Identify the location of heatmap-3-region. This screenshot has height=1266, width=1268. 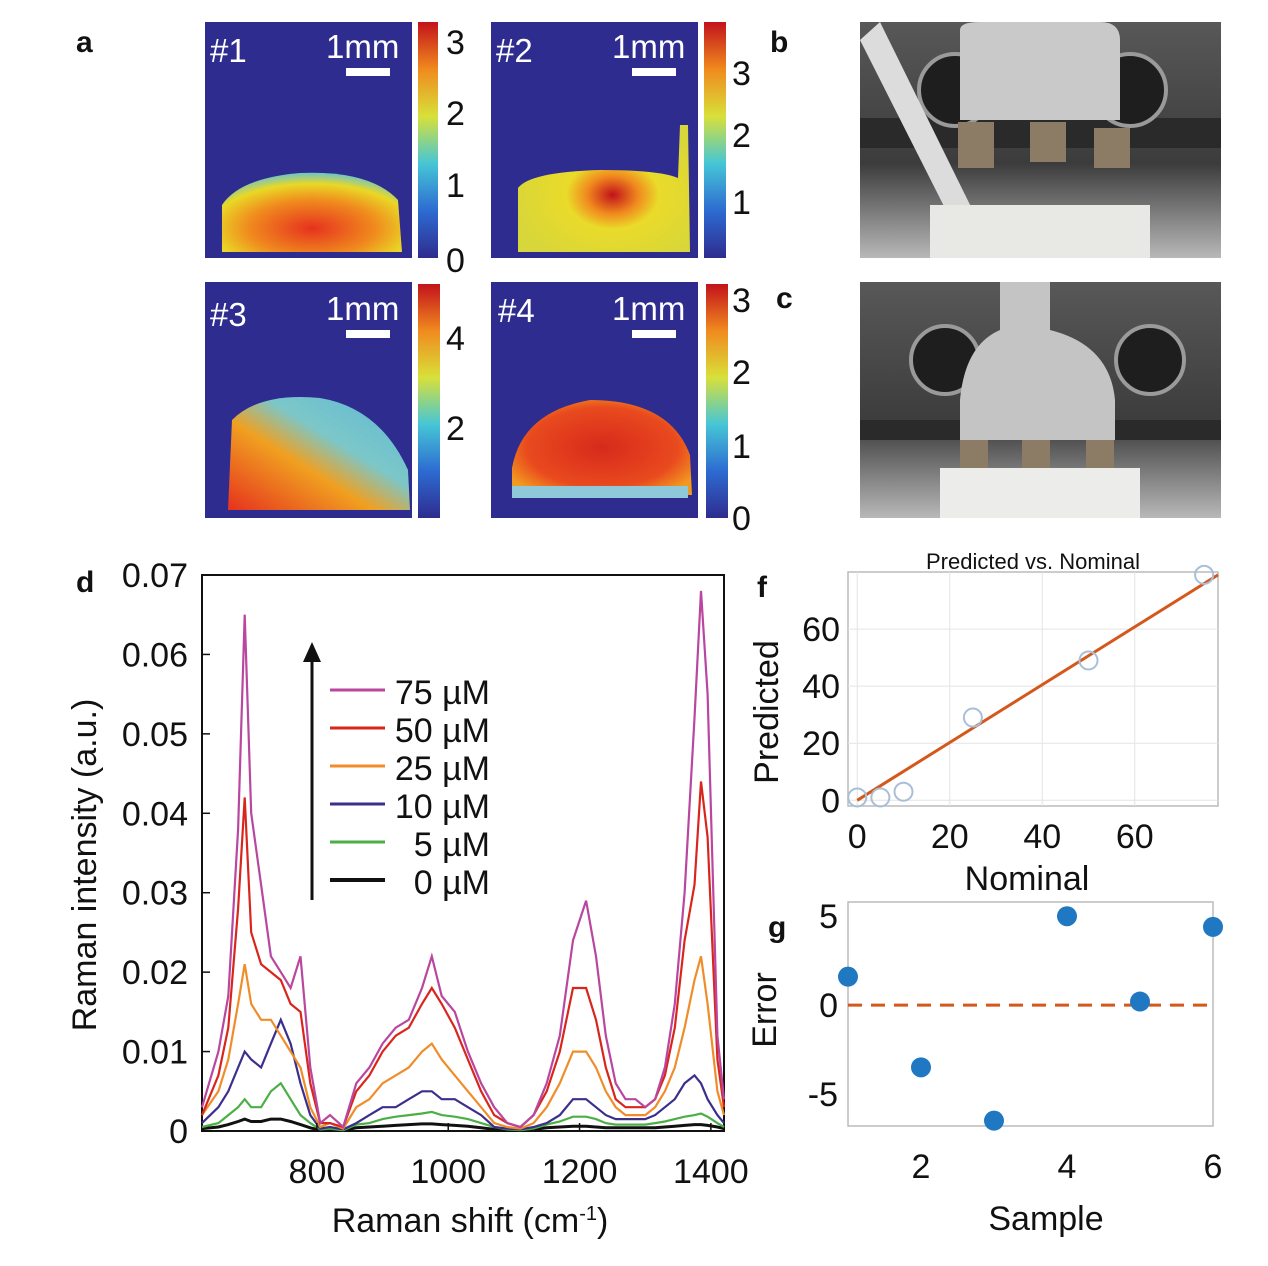
(319, 453).